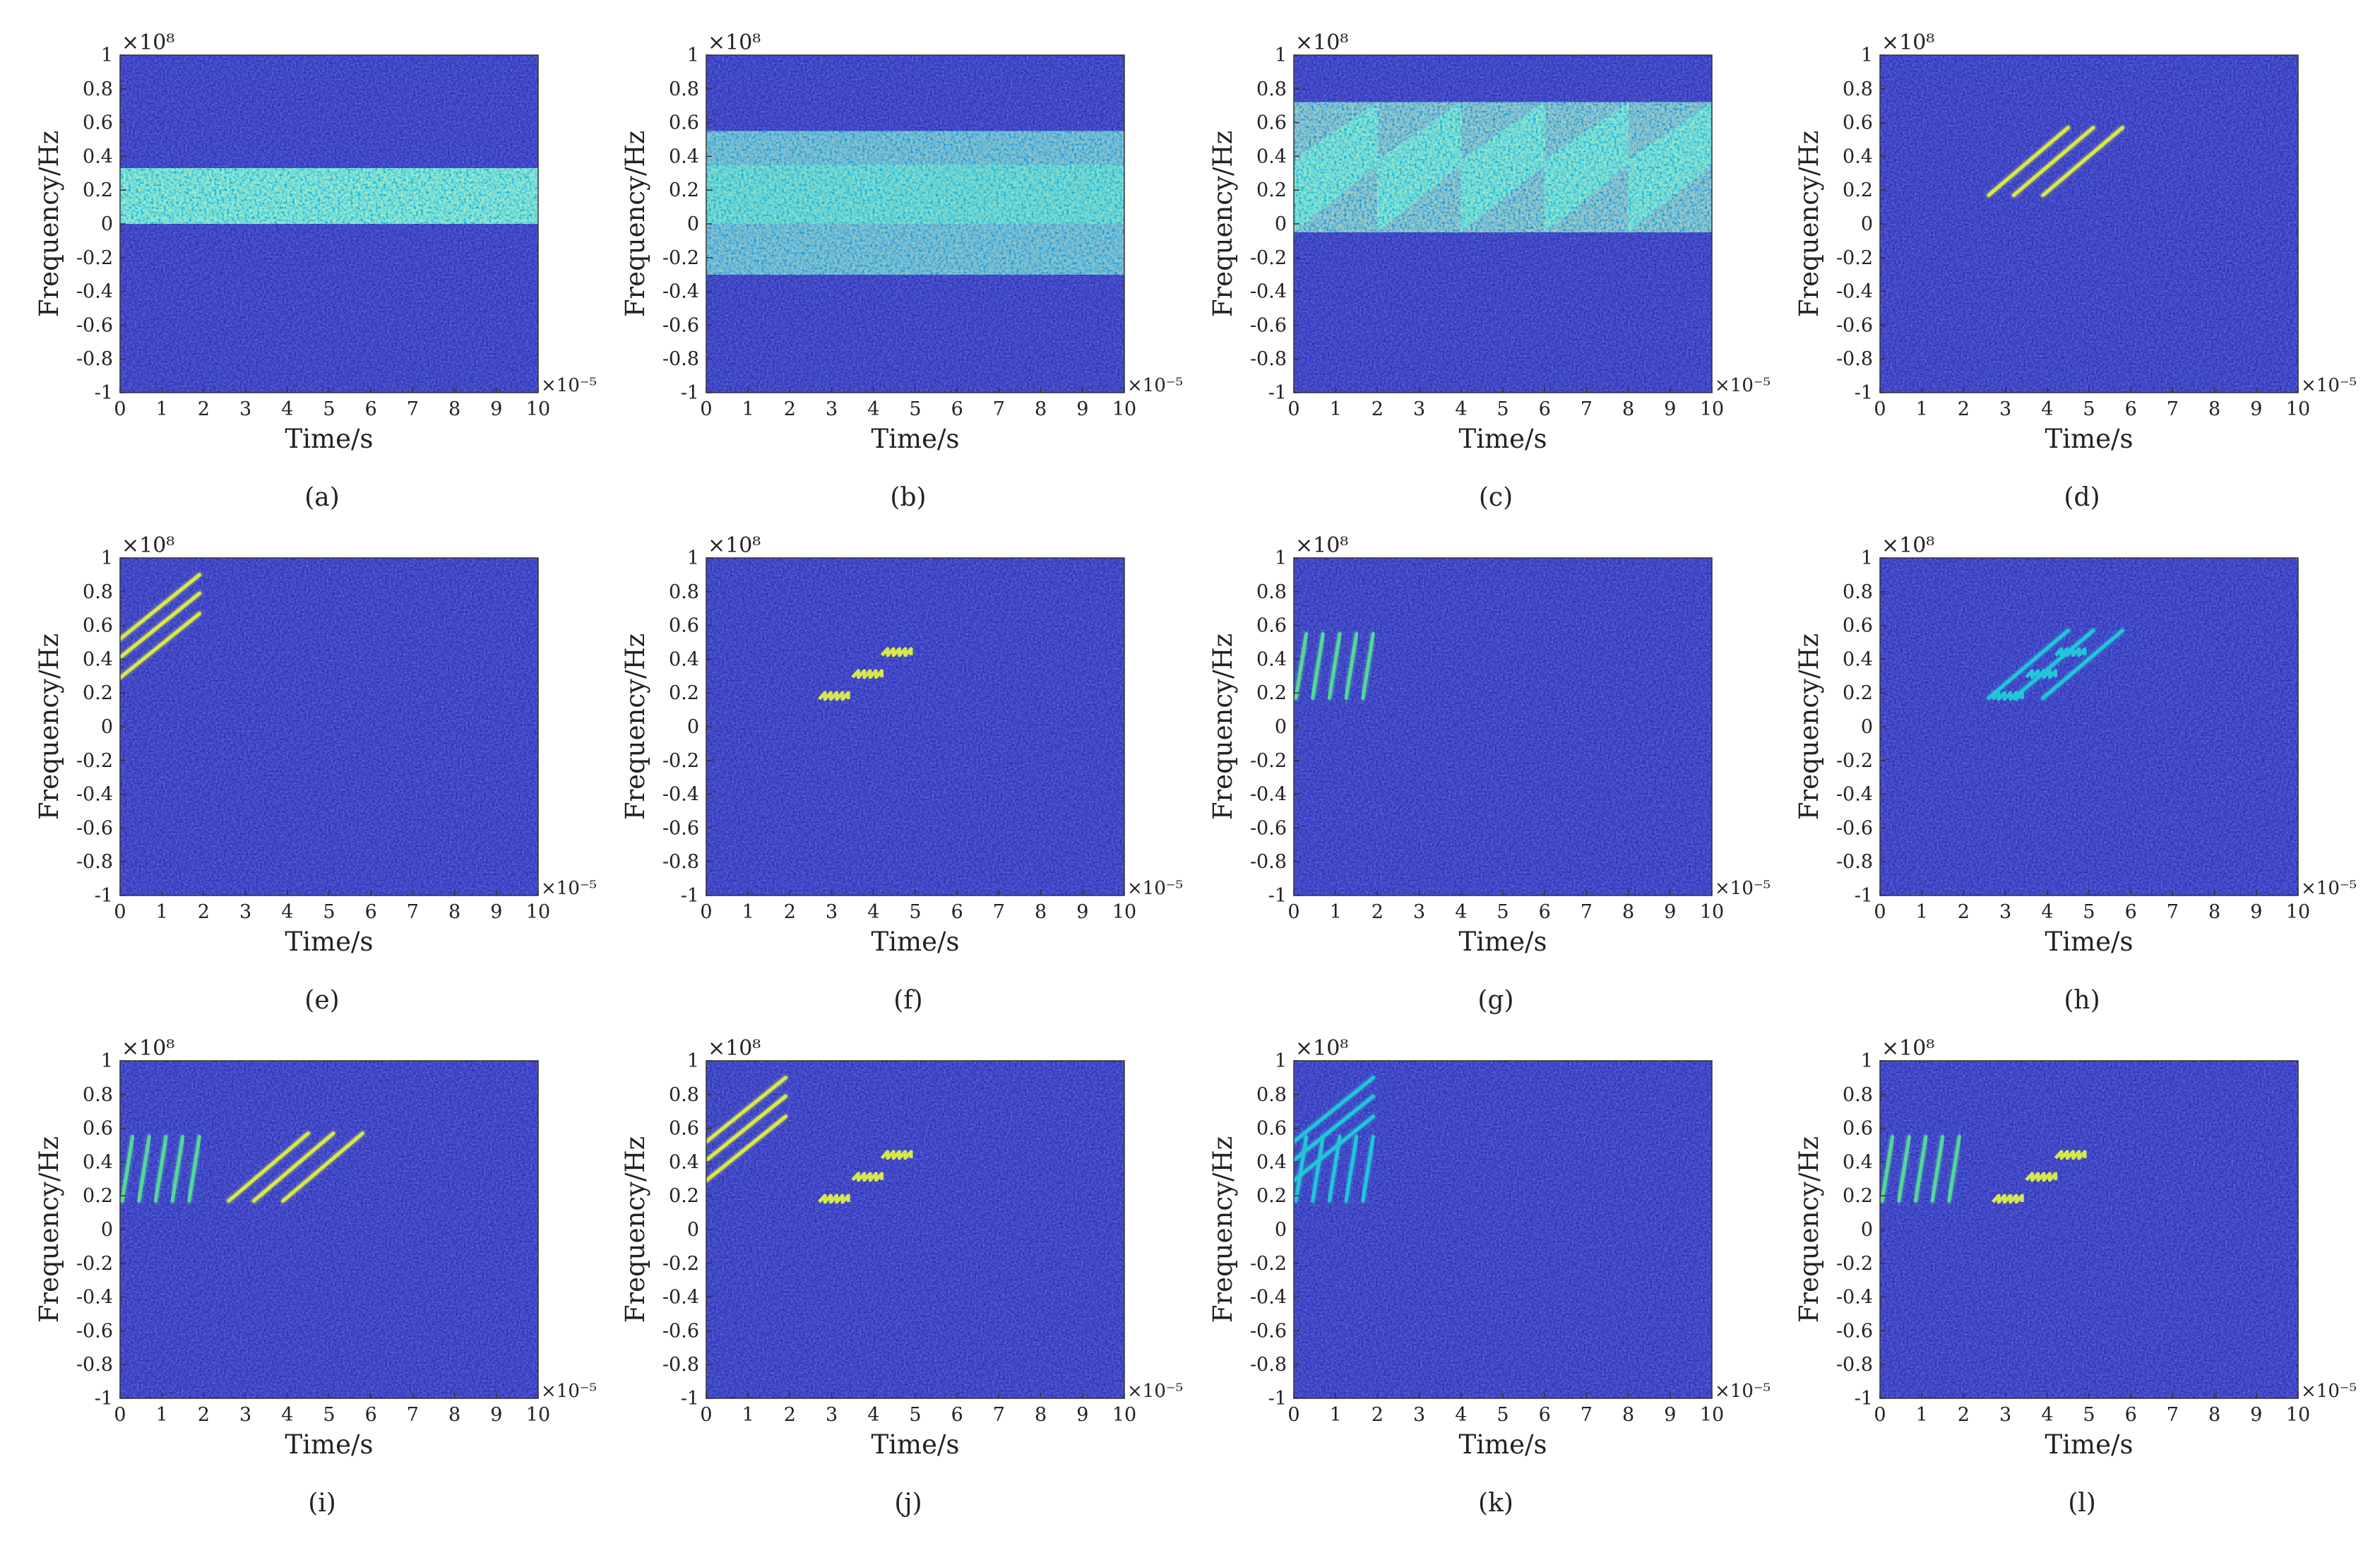 This screenshot has width=2380, height=1541. What do you see at coordinates (1495, 1000) in the screenshot?
I see `panel-label: (g)` at bounding box center [1495, 1000].